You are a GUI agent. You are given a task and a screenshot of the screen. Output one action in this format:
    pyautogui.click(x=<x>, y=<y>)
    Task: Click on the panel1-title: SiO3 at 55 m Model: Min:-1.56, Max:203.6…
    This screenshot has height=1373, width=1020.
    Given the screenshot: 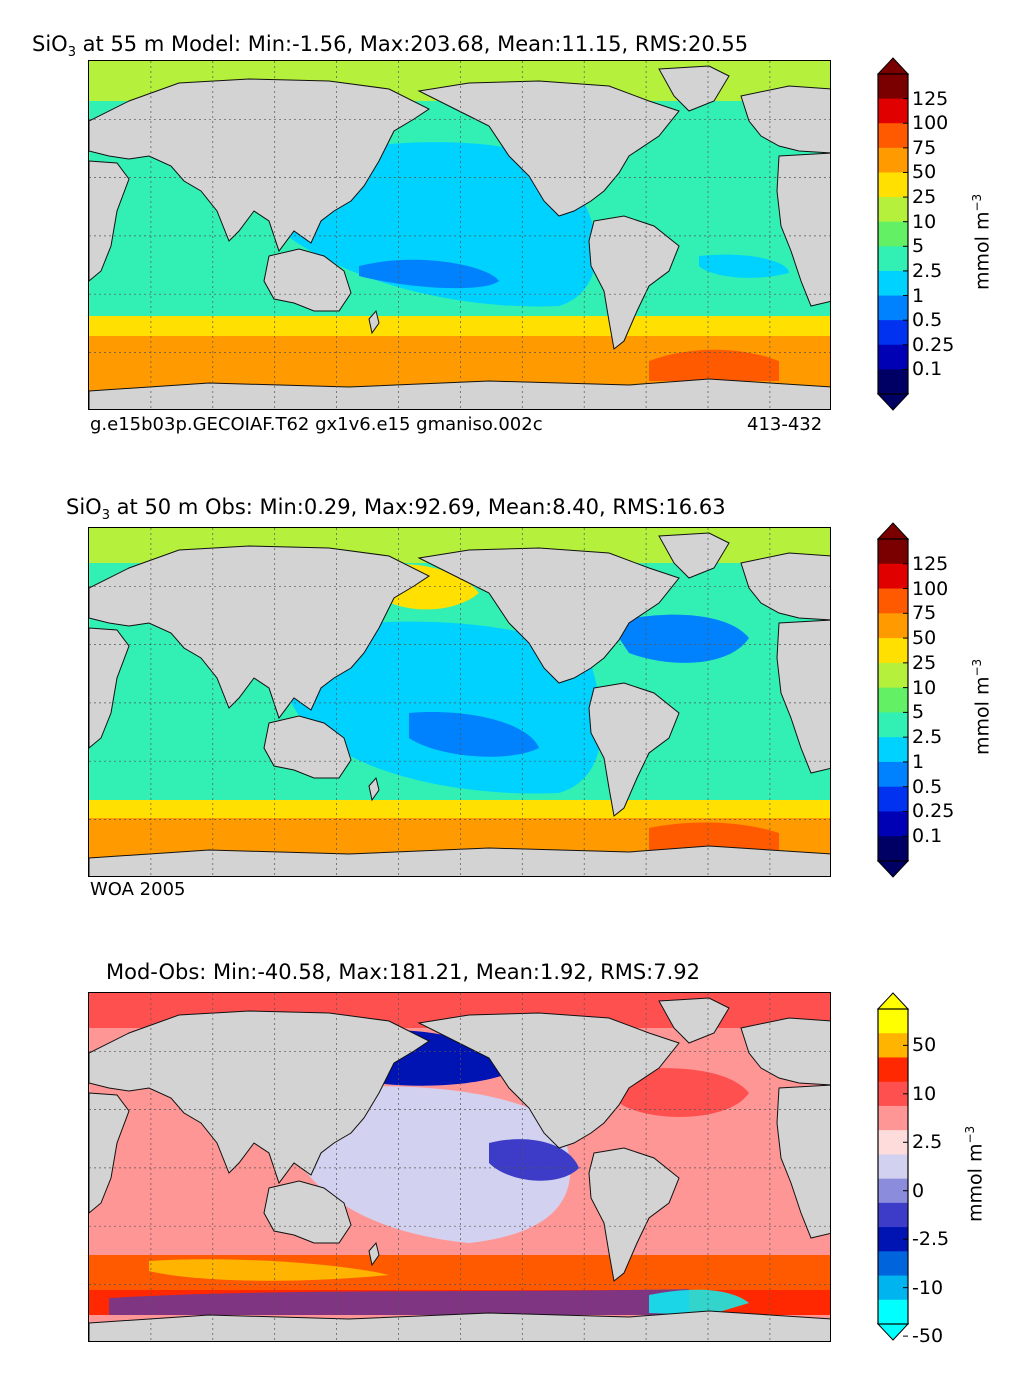 What is the action you would take?
    pyautogui.click(x=390, y=46)
    